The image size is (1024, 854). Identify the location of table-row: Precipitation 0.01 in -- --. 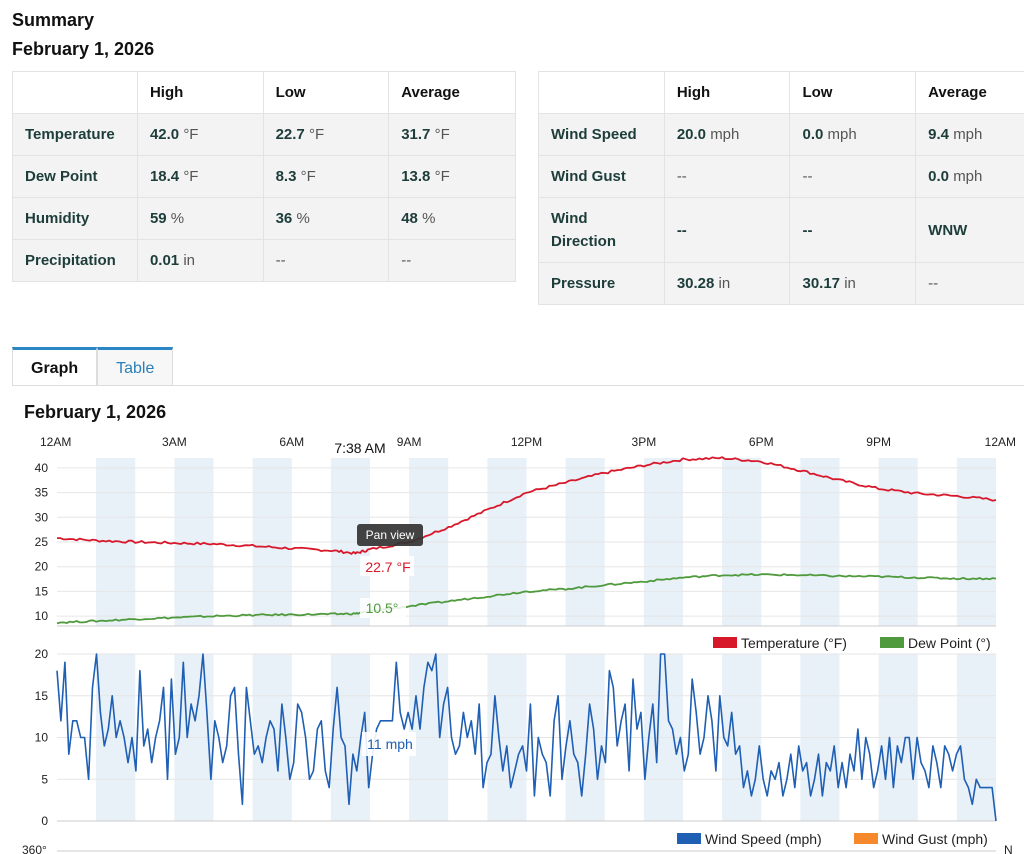
(264, 260).